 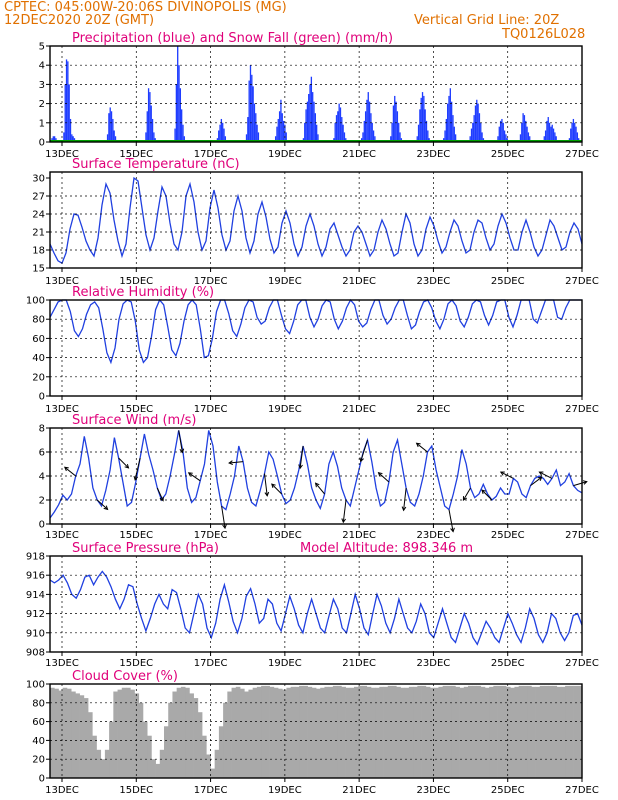 What do you see at coordinates (42, 429) in the screenshot?
I see `y-tick-label: 8` at bounding box center [42, 429].